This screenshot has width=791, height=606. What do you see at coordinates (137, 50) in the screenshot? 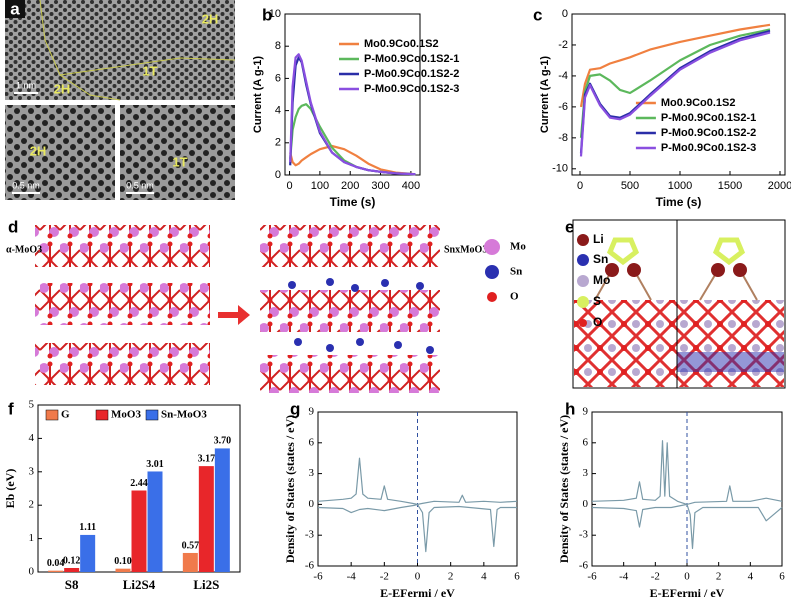
I see `boundary` at bounding box center [137, 50].